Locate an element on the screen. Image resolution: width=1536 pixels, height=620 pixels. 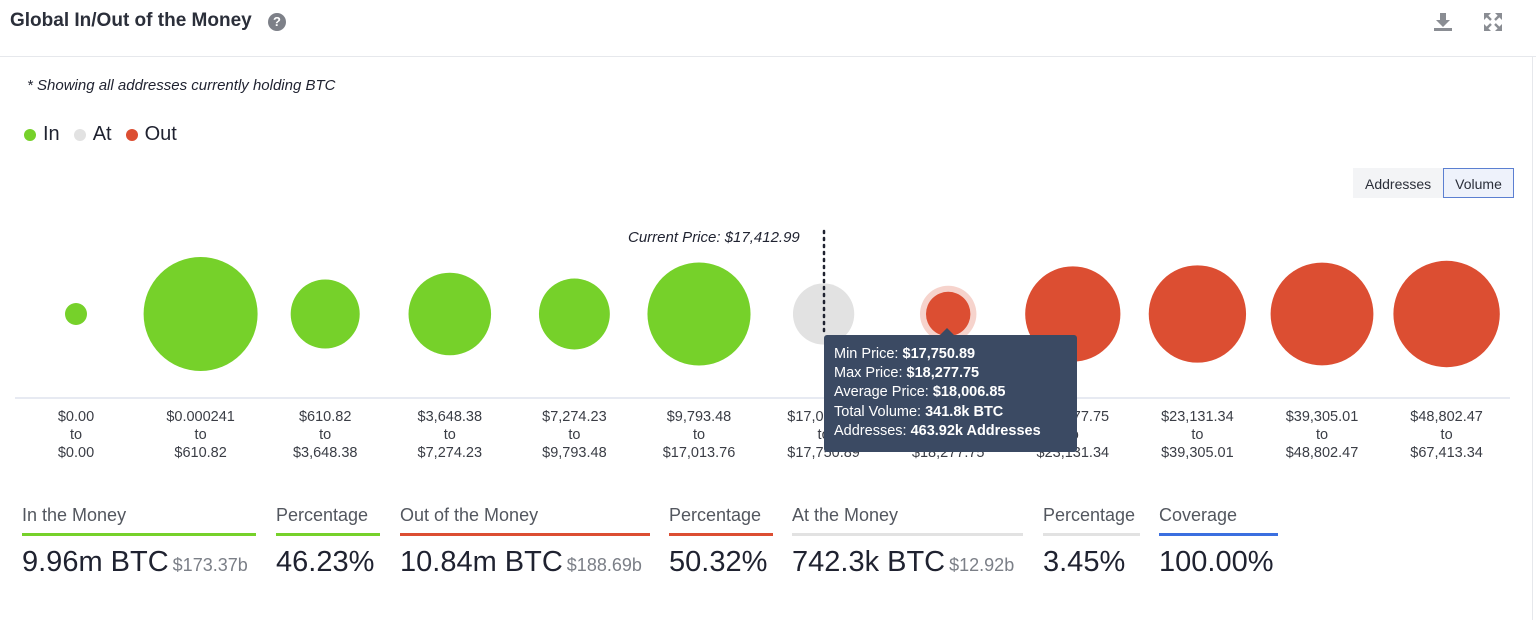
legend-item-out: Out is located at coordinates (151, 134).